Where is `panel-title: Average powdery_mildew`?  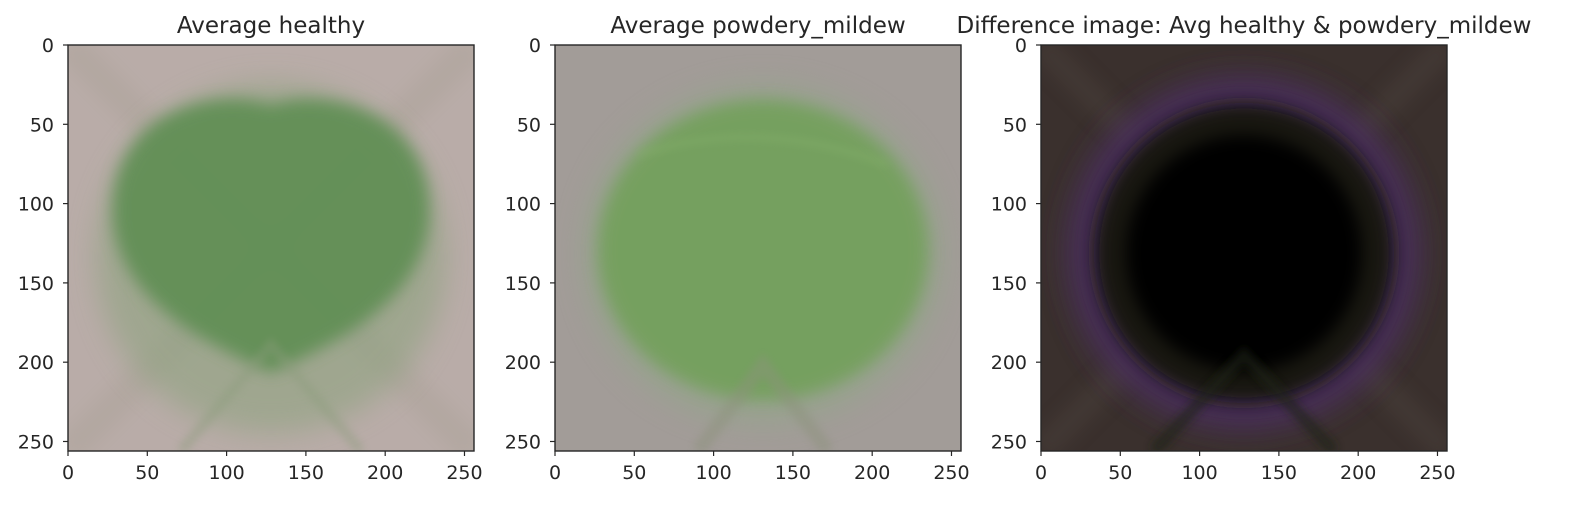 panel-title: Average powdery_mildew is located at coordinates (757, 26).